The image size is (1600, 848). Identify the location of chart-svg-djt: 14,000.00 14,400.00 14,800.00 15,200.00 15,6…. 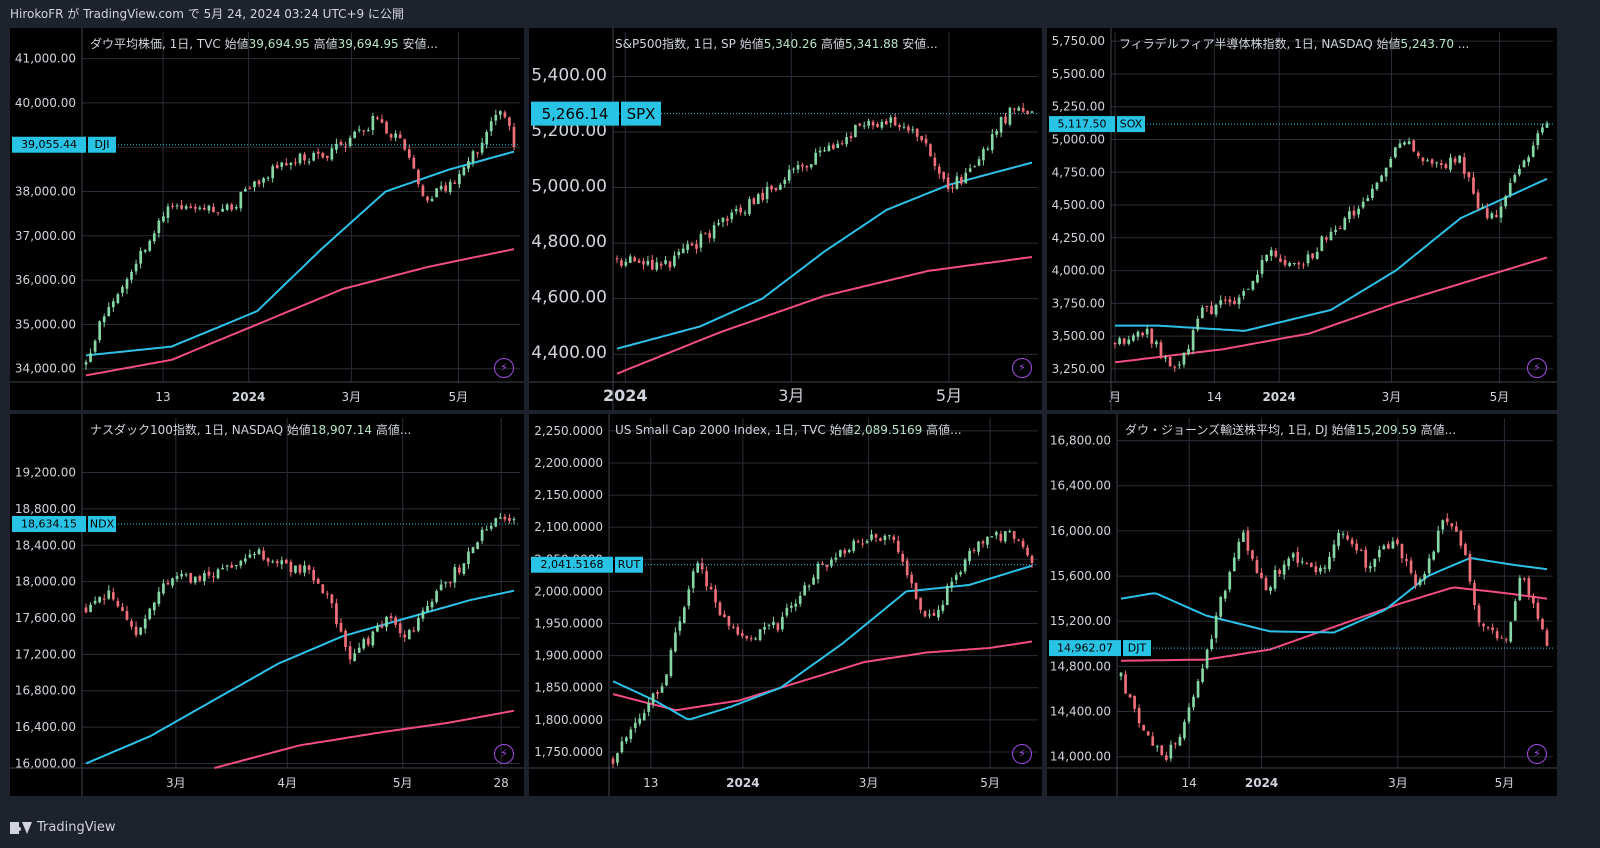
(1302, 605).